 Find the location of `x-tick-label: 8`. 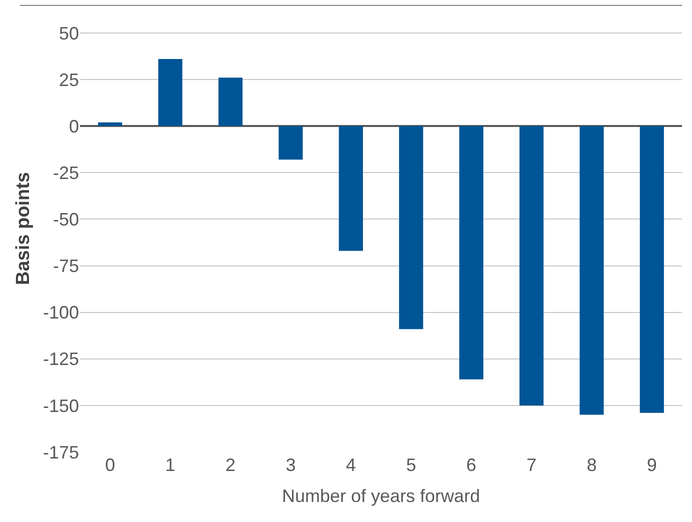

x-tick-label: 8 is located at coordinates (591, 465).